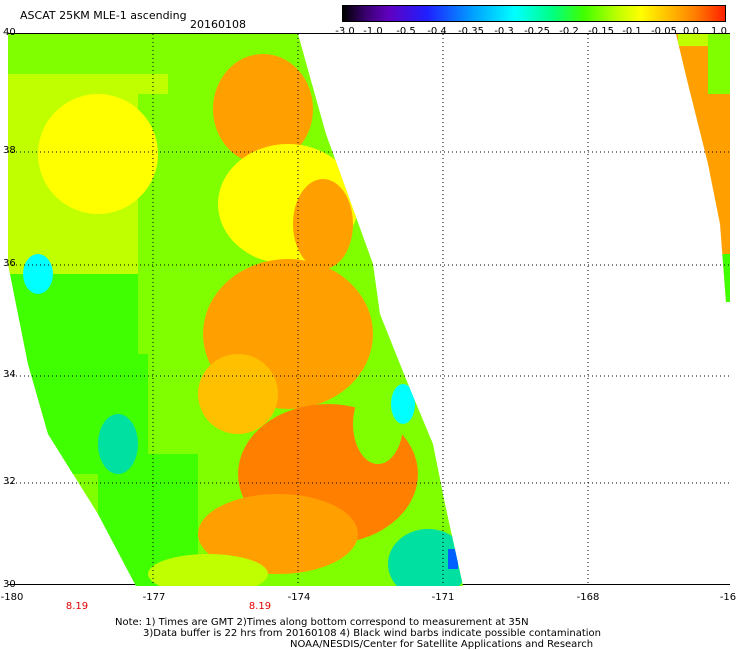 The width and height of the screenshot is (740, 650). Describe the element at coordinates (537, 31) in the screenshot. I see `colorbar-label: -0.25` at that location.